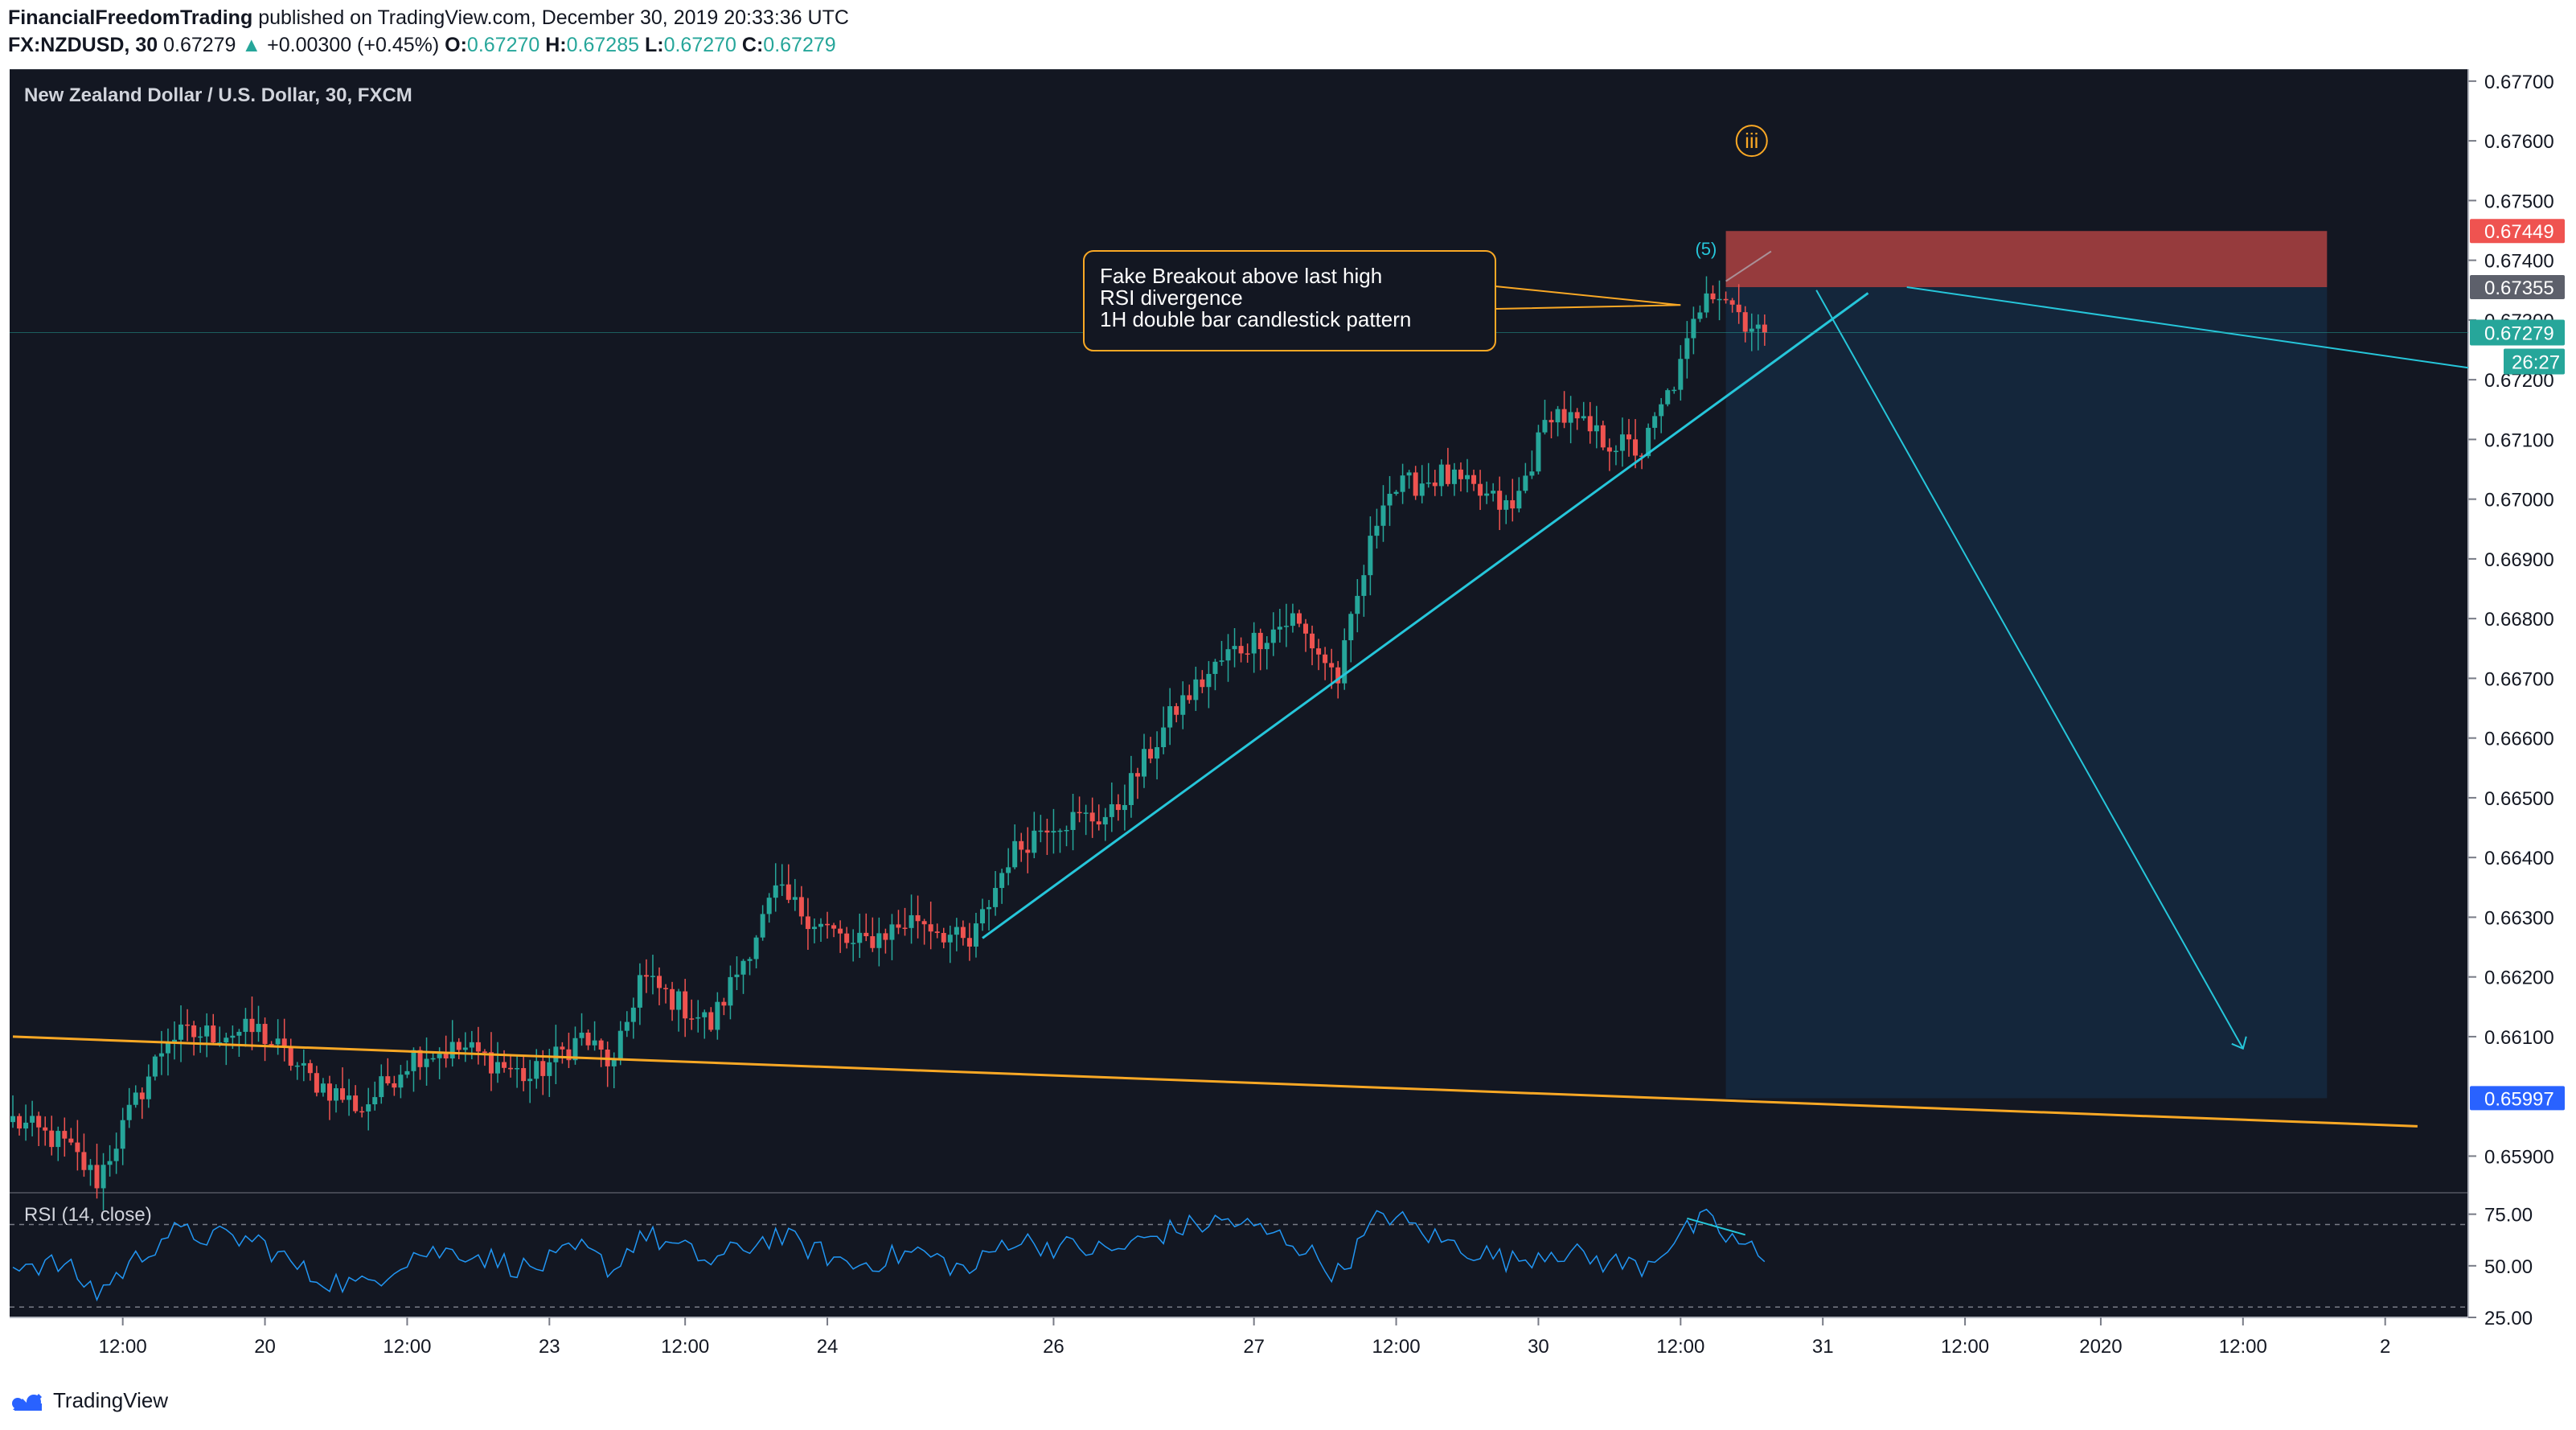 The width and height of the screenshot is (2576, 1430). Describe the element at coordinates (889, 1255) in the screenshot. I see `rsi-line` at that location.